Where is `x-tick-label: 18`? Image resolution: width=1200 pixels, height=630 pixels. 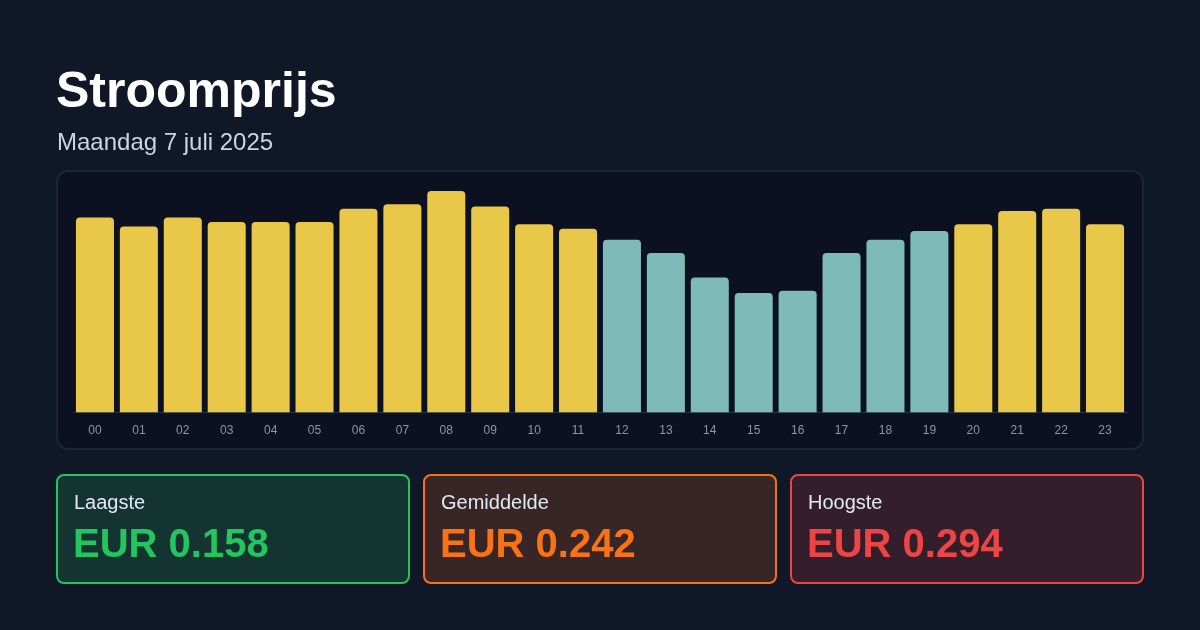
x-tick-label: 18 is located at coordinates (885, 430).